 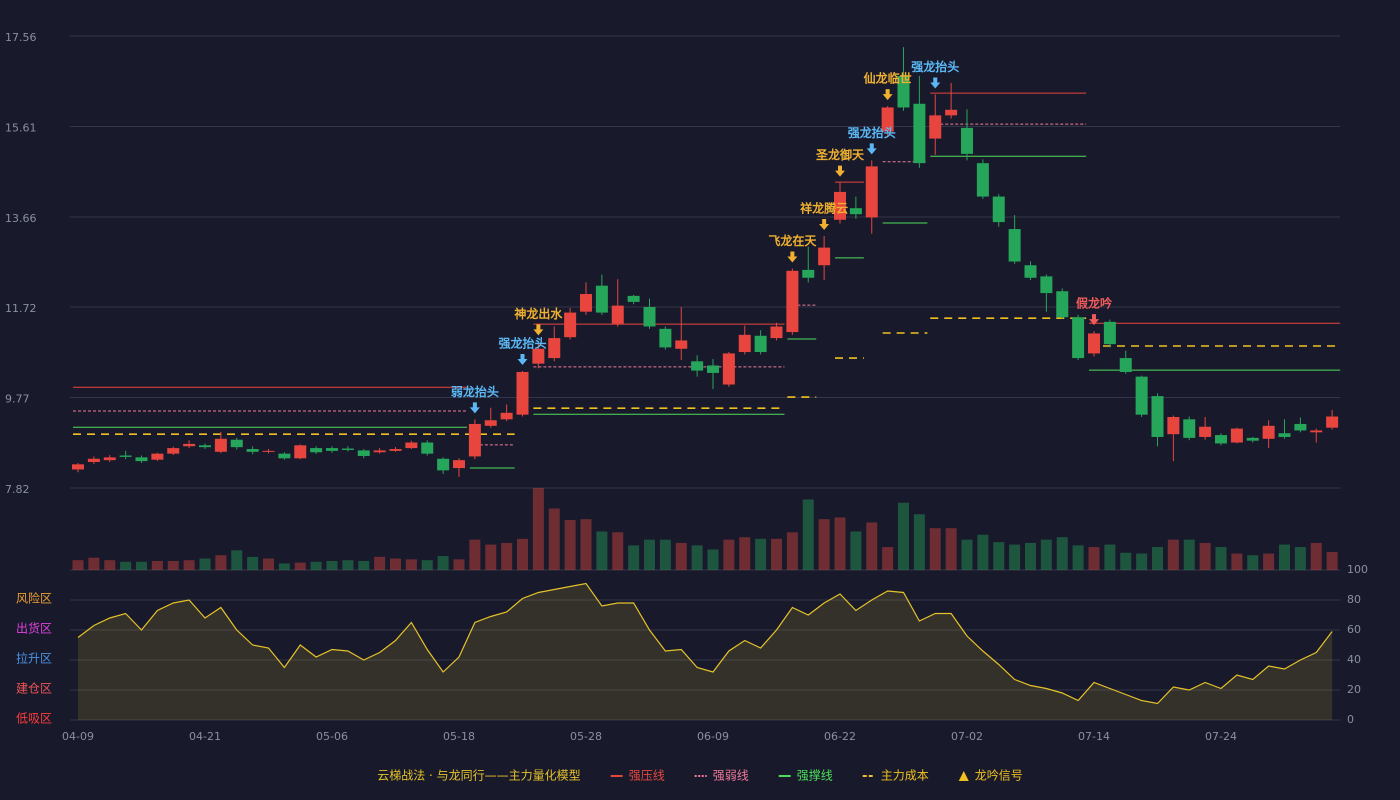 I want to click on legend-symbol, so click(x=963, y=776).